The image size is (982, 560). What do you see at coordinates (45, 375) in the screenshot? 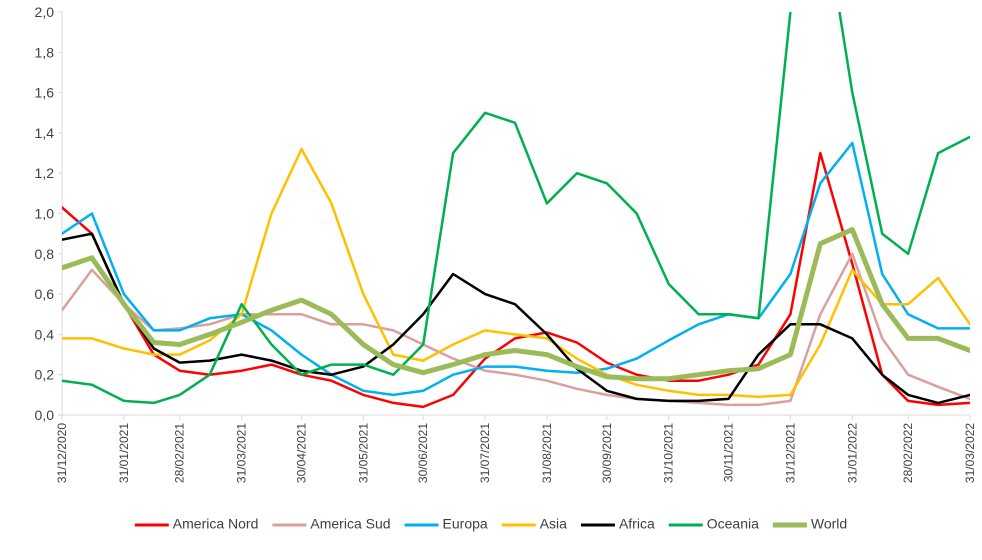
I see `y-tick-label: 0,2` at bounding box center [45, 375].